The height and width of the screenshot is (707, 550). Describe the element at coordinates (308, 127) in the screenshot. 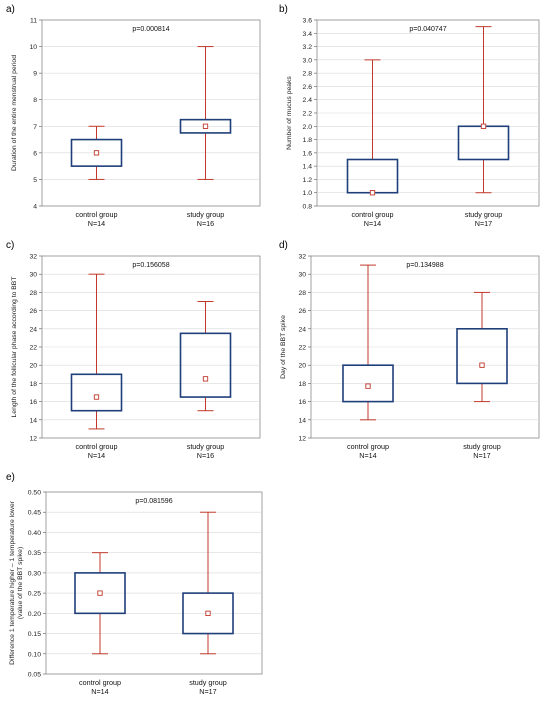

I see `y-tick-label: 2.0` at that location.